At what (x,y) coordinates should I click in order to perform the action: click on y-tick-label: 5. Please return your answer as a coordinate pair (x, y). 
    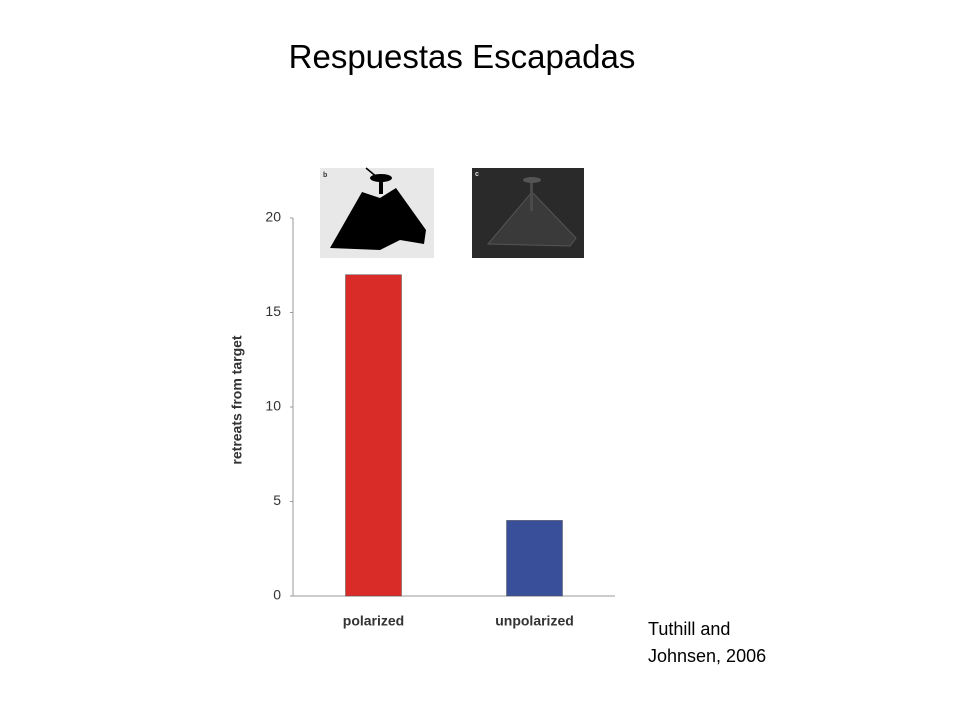
    Looking at the image, I should click on (277, 500).